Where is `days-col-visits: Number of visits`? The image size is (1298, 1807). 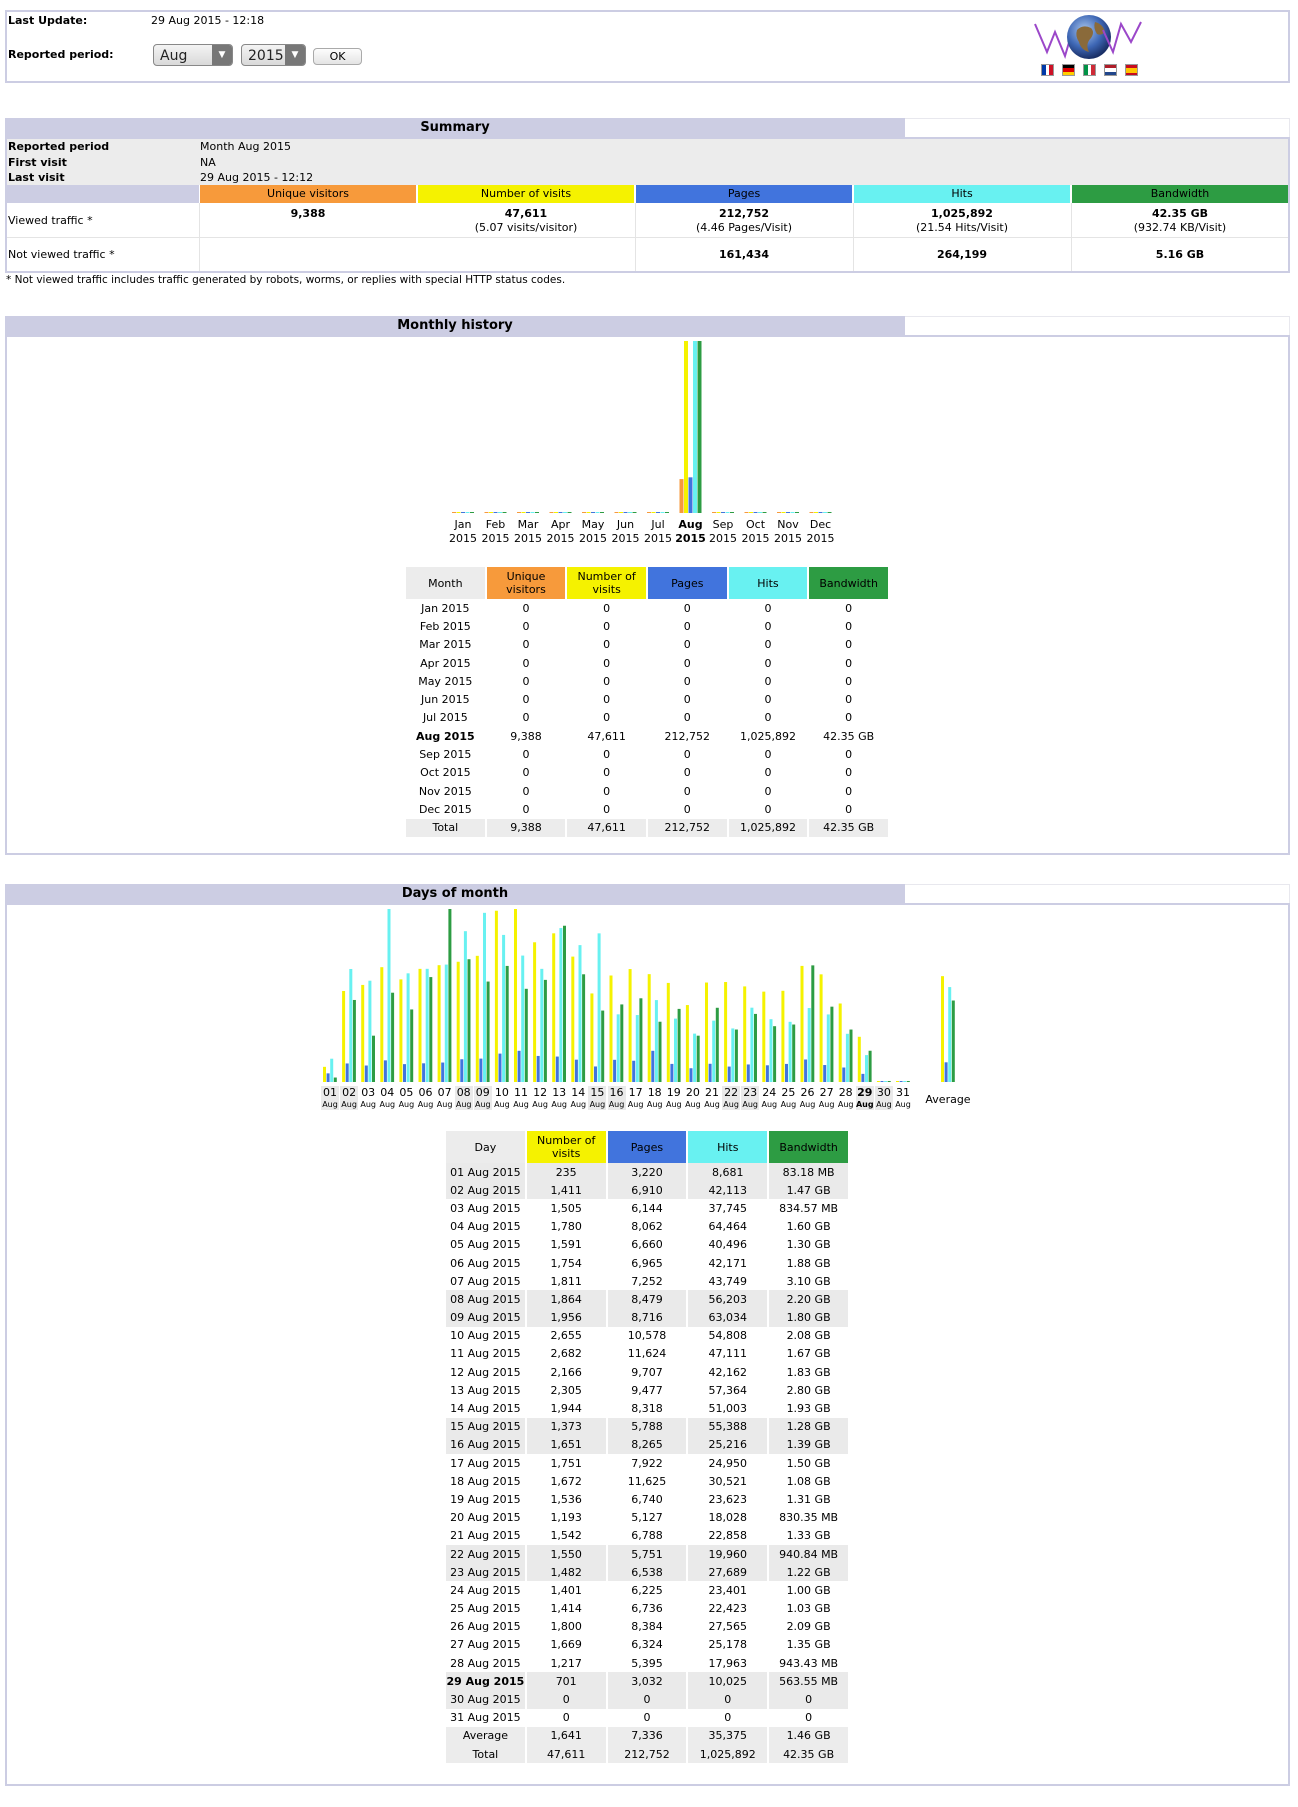
days-col-visits: Number of visits is located at coordinates (566, 1147).